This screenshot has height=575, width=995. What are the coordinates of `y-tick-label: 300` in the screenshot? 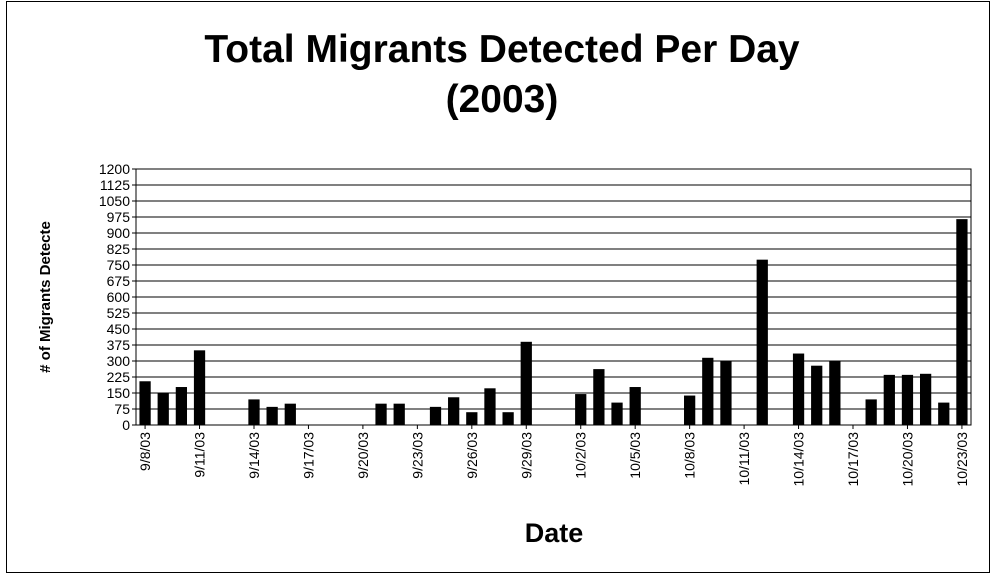 It's located at (119, 361).